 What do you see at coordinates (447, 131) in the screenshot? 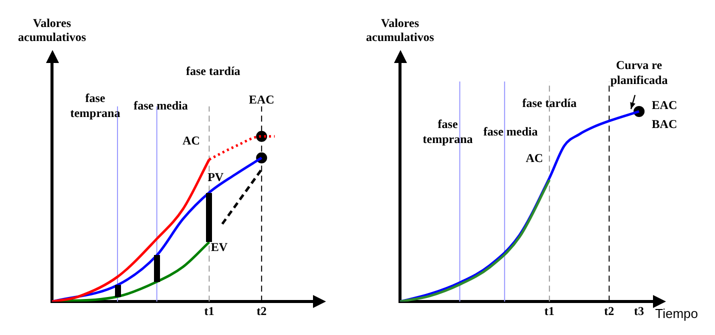
I see `annotation: fase temprana` at bounding box center [447, 131].